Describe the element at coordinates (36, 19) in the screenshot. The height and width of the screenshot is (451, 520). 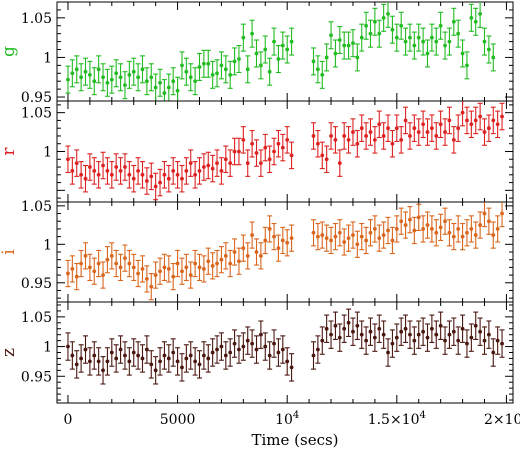
I see `y-tick-label: 1.05` at that location.